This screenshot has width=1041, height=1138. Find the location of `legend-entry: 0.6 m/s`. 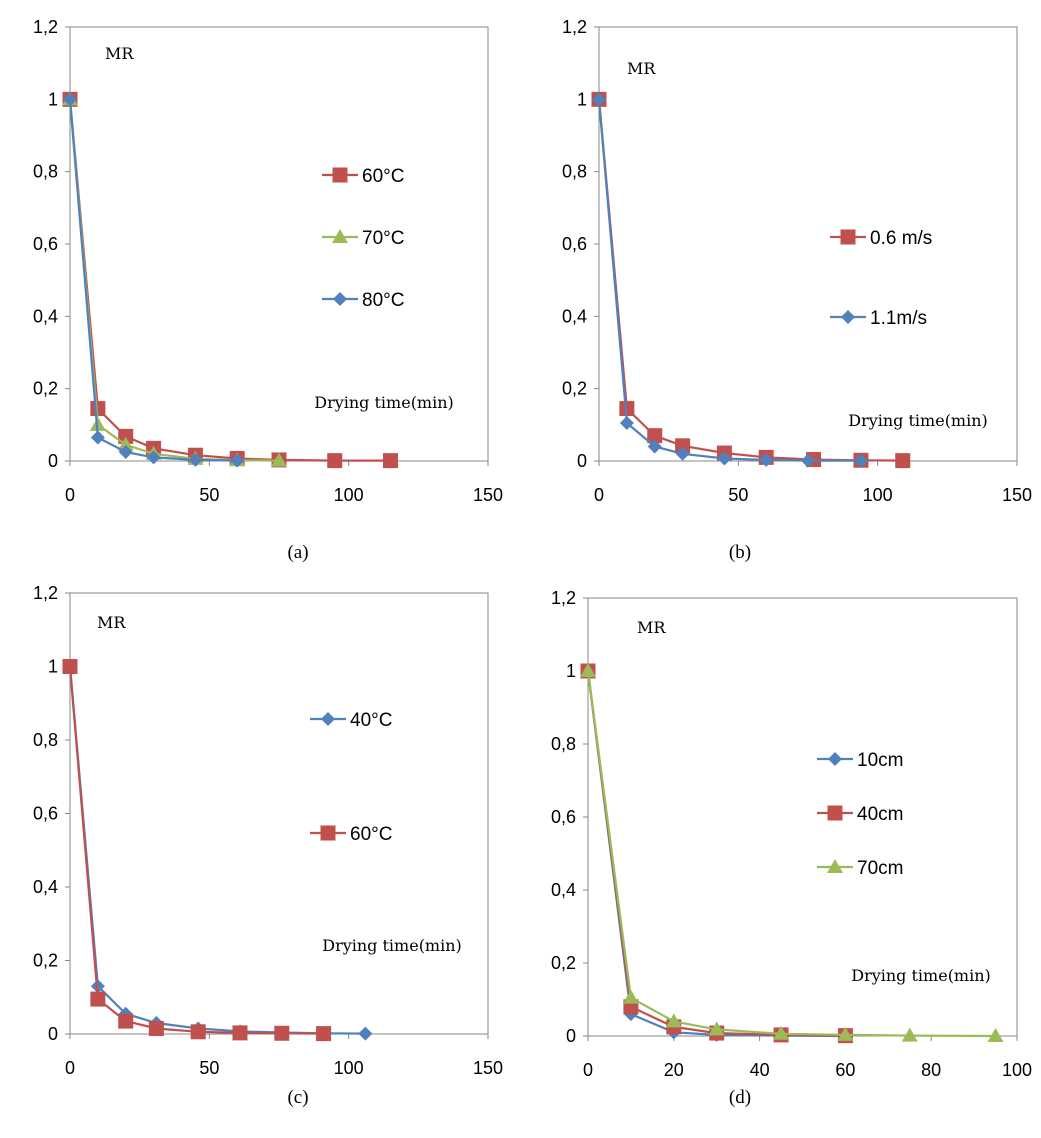

legend-entry: 0.6 m/s is located at coordinates (881, 238).